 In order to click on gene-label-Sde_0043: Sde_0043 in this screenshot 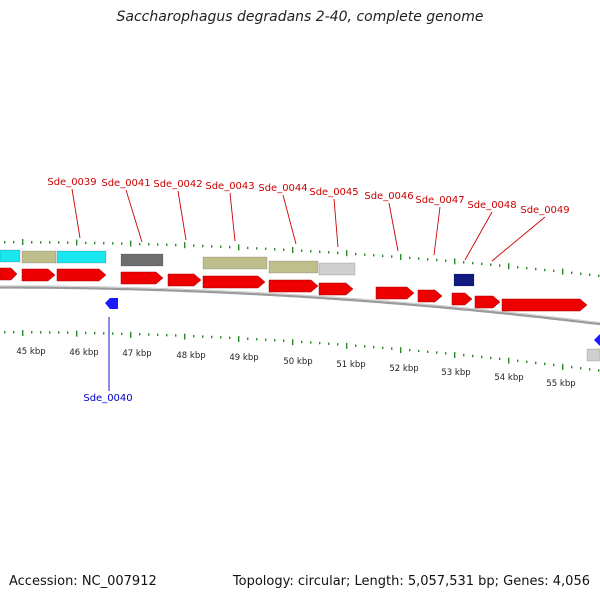, I will do `click(229, 186)`.